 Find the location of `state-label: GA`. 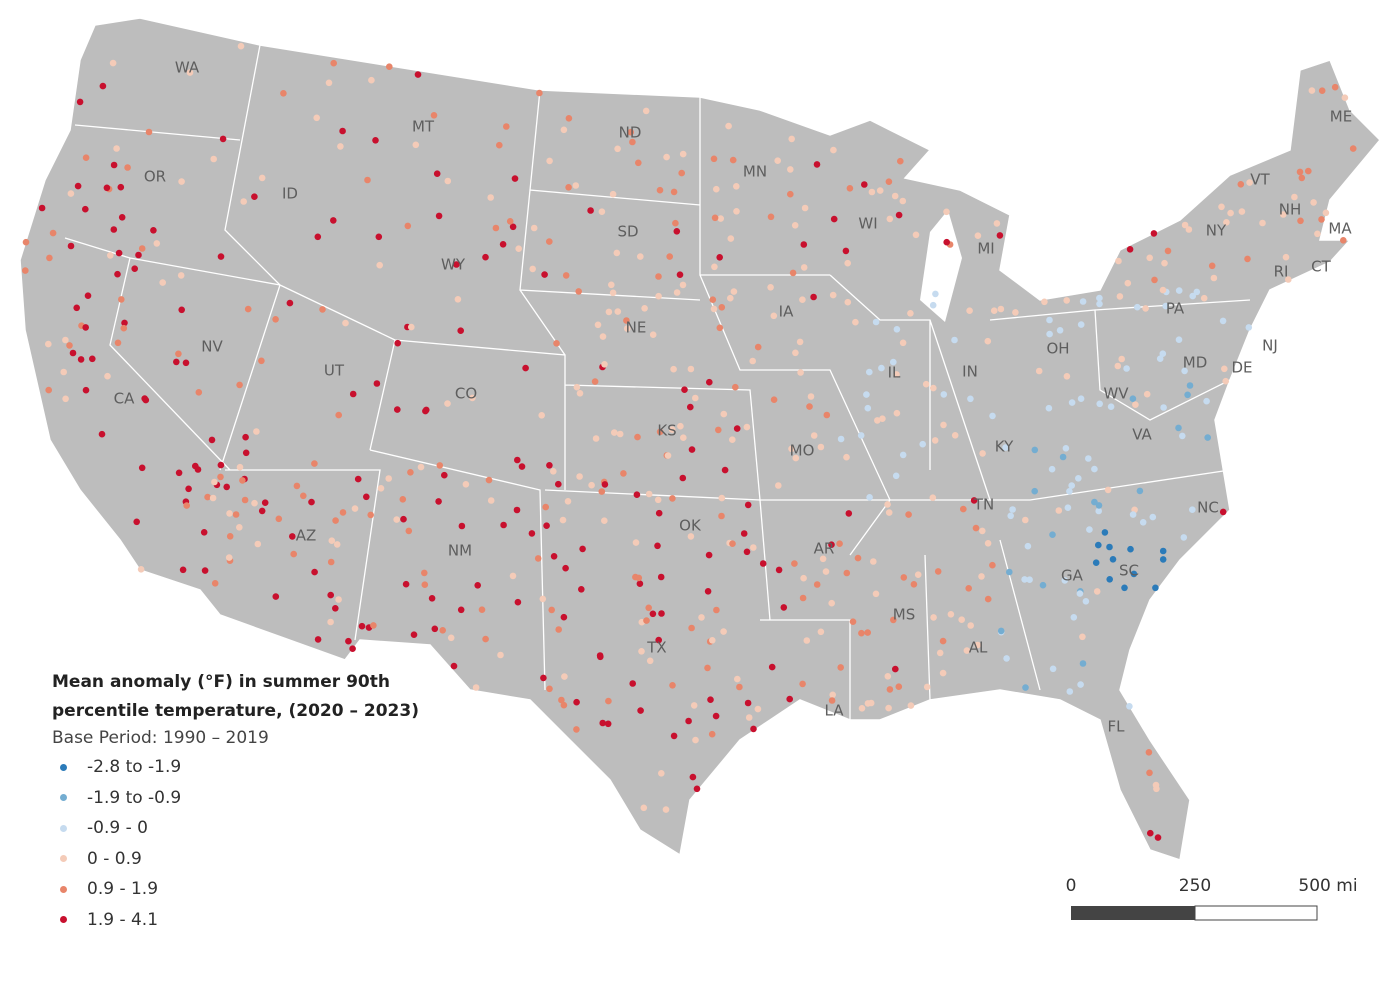

state-label: GA is located at coordinates (1072, 576).